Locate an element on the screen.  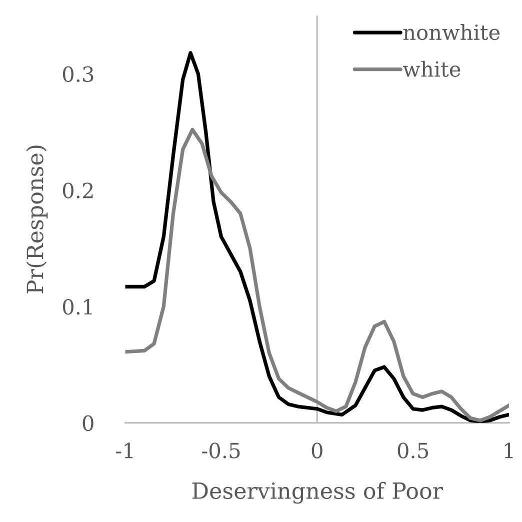
x-tick-label: 0 is located at coordinates (317, 450).